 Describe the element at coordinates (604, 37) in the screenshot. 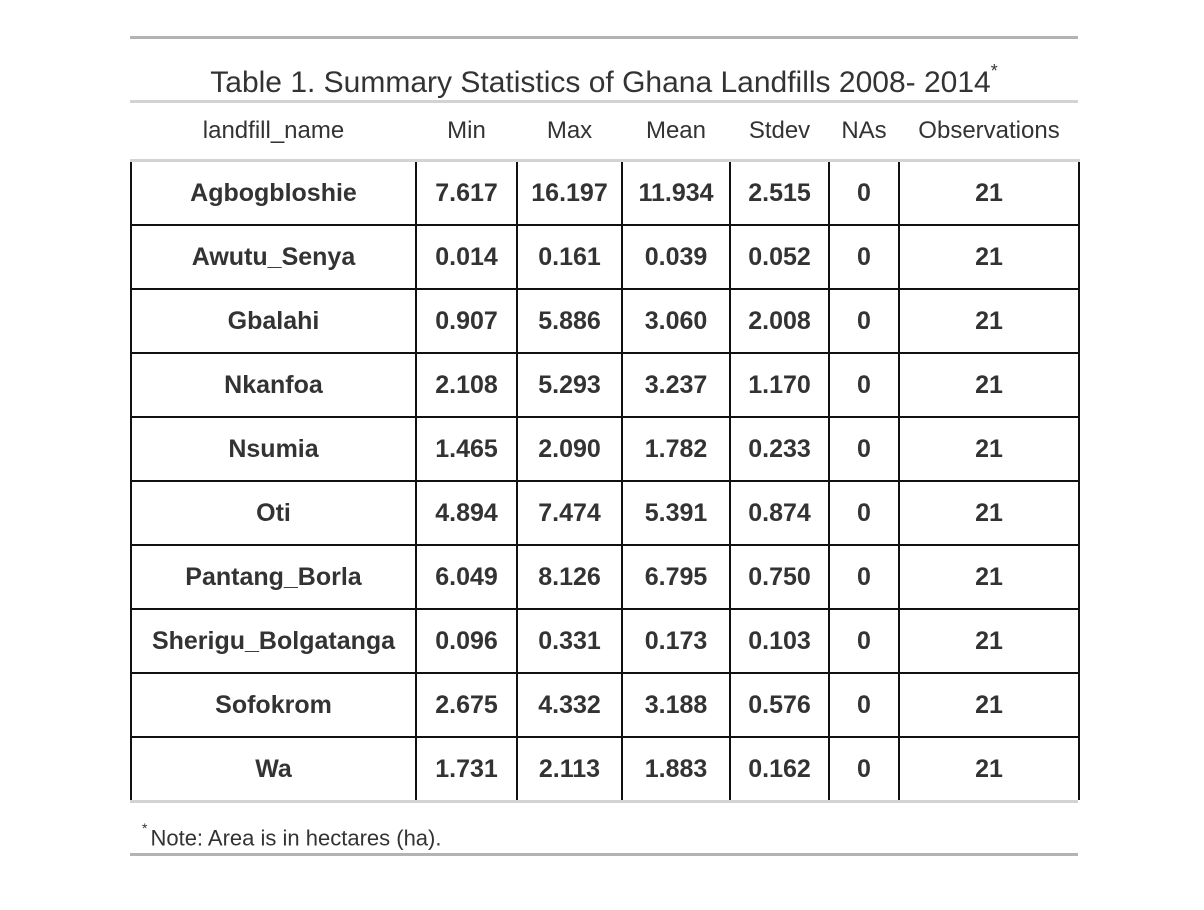

I see `table-top-rule` at that location.